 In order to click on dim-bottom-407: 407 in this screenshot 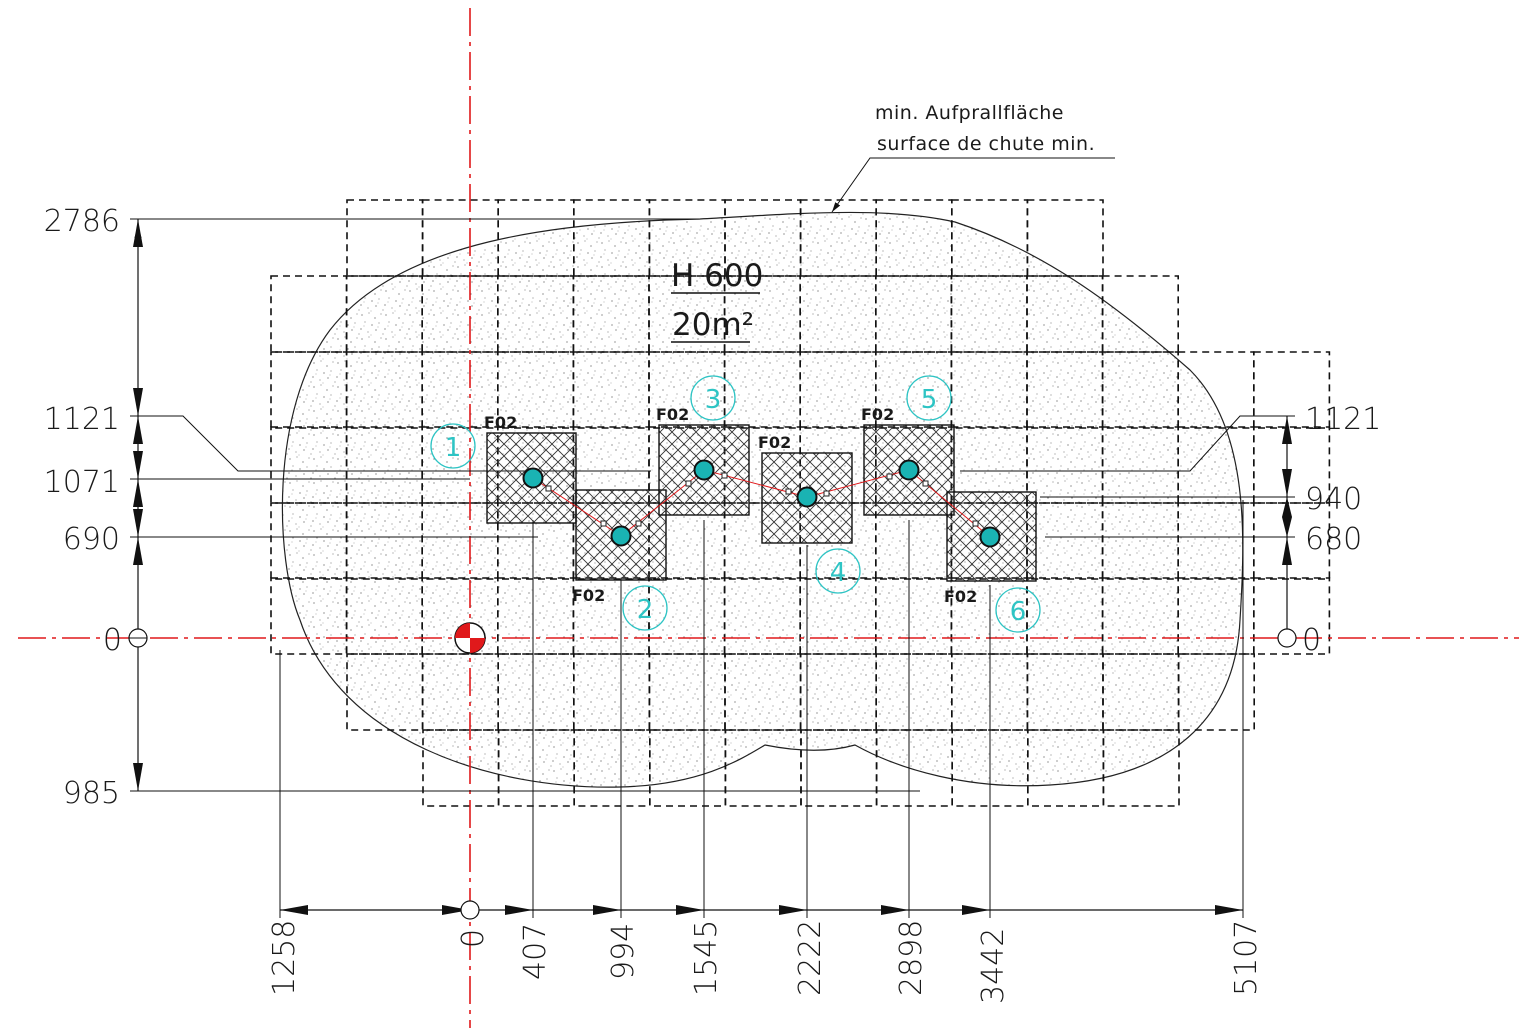, I will do `click(535, 951)`.